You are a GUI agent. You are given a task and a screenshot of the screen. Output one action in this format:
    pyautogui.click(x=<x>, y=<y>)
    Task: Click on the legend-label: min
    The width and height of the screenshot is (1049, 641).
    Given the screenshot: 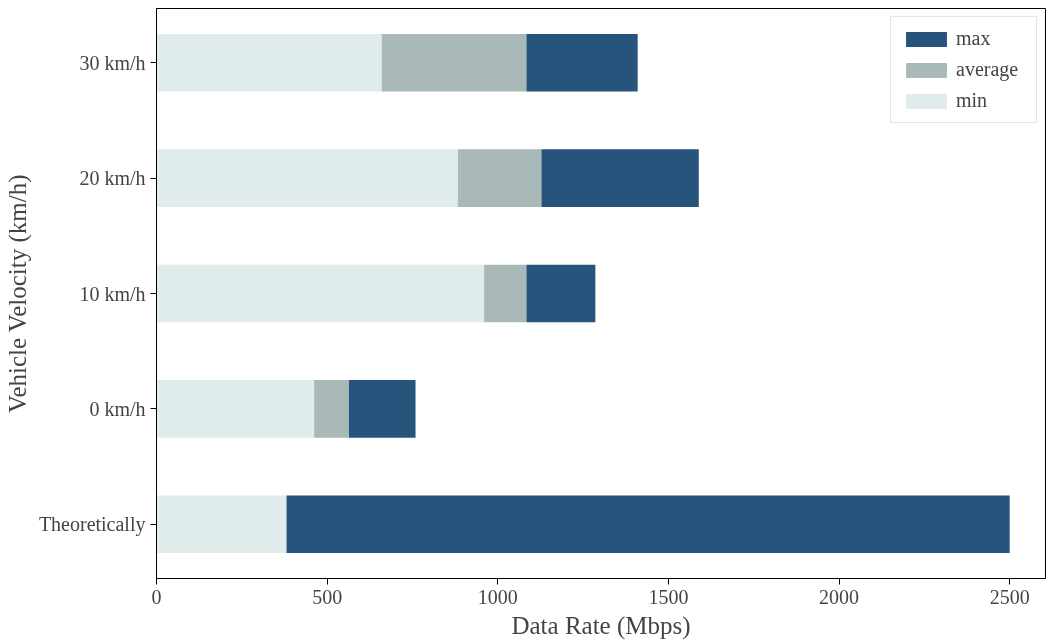 What is the action you would take?
    pyautogui.click(x=972, y=100)
    